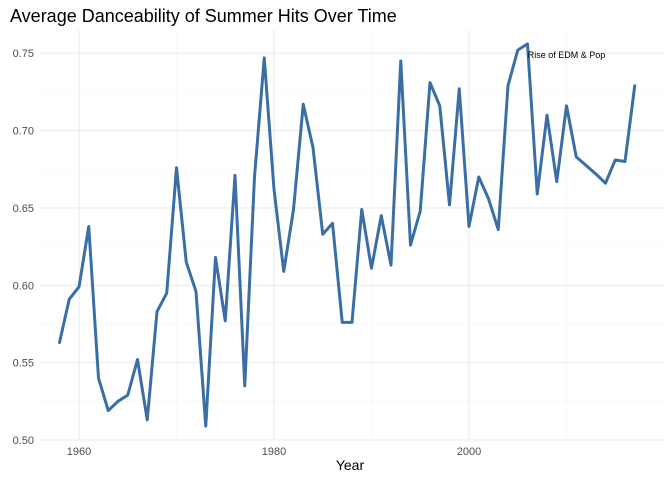 This screenshot has height=480, width=672. Describe the element at coordinates (23, 364) in the screenshot. I see `y-tick-label: 0.55` at that location.